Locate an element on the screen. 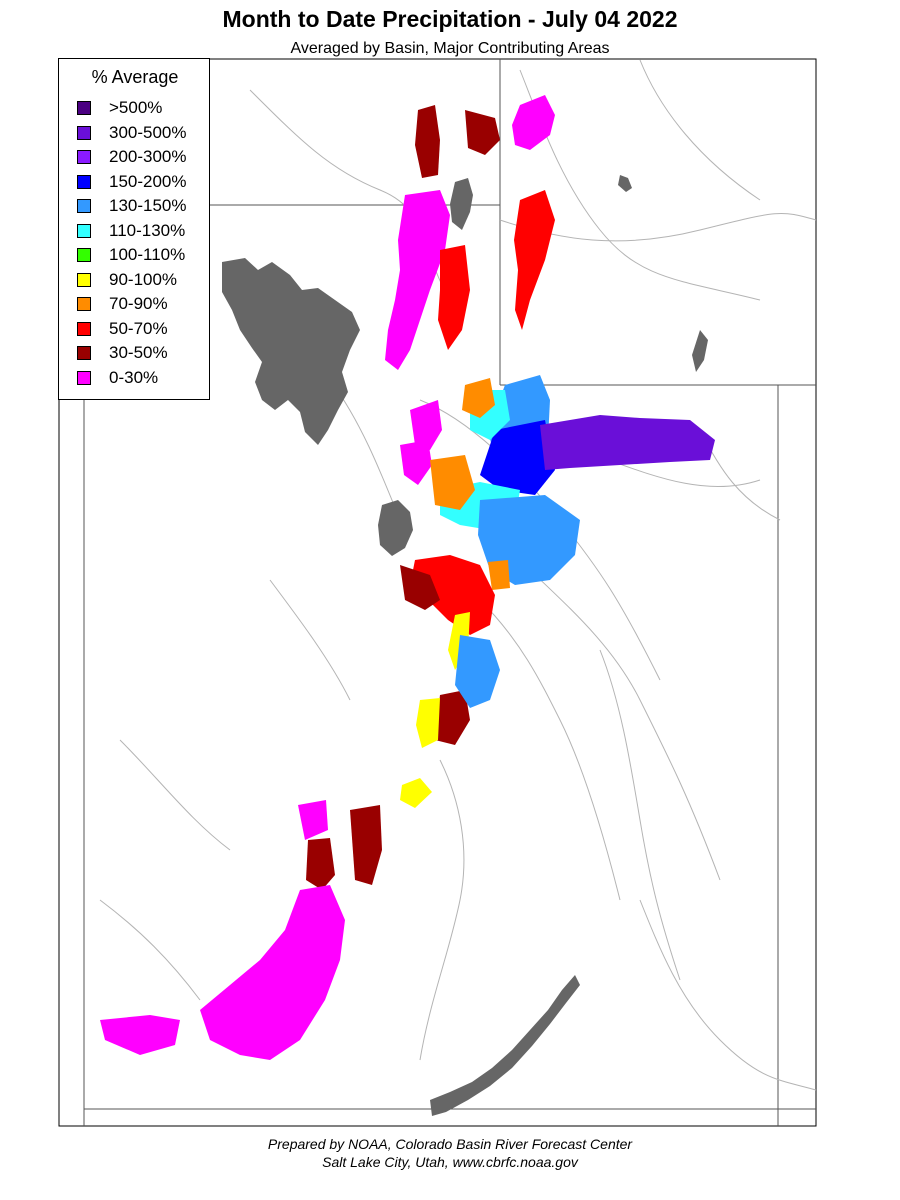 The height and width of the screenshot is (1200, 900). basin-0-30-ogden is located at coordinates (426, 425).